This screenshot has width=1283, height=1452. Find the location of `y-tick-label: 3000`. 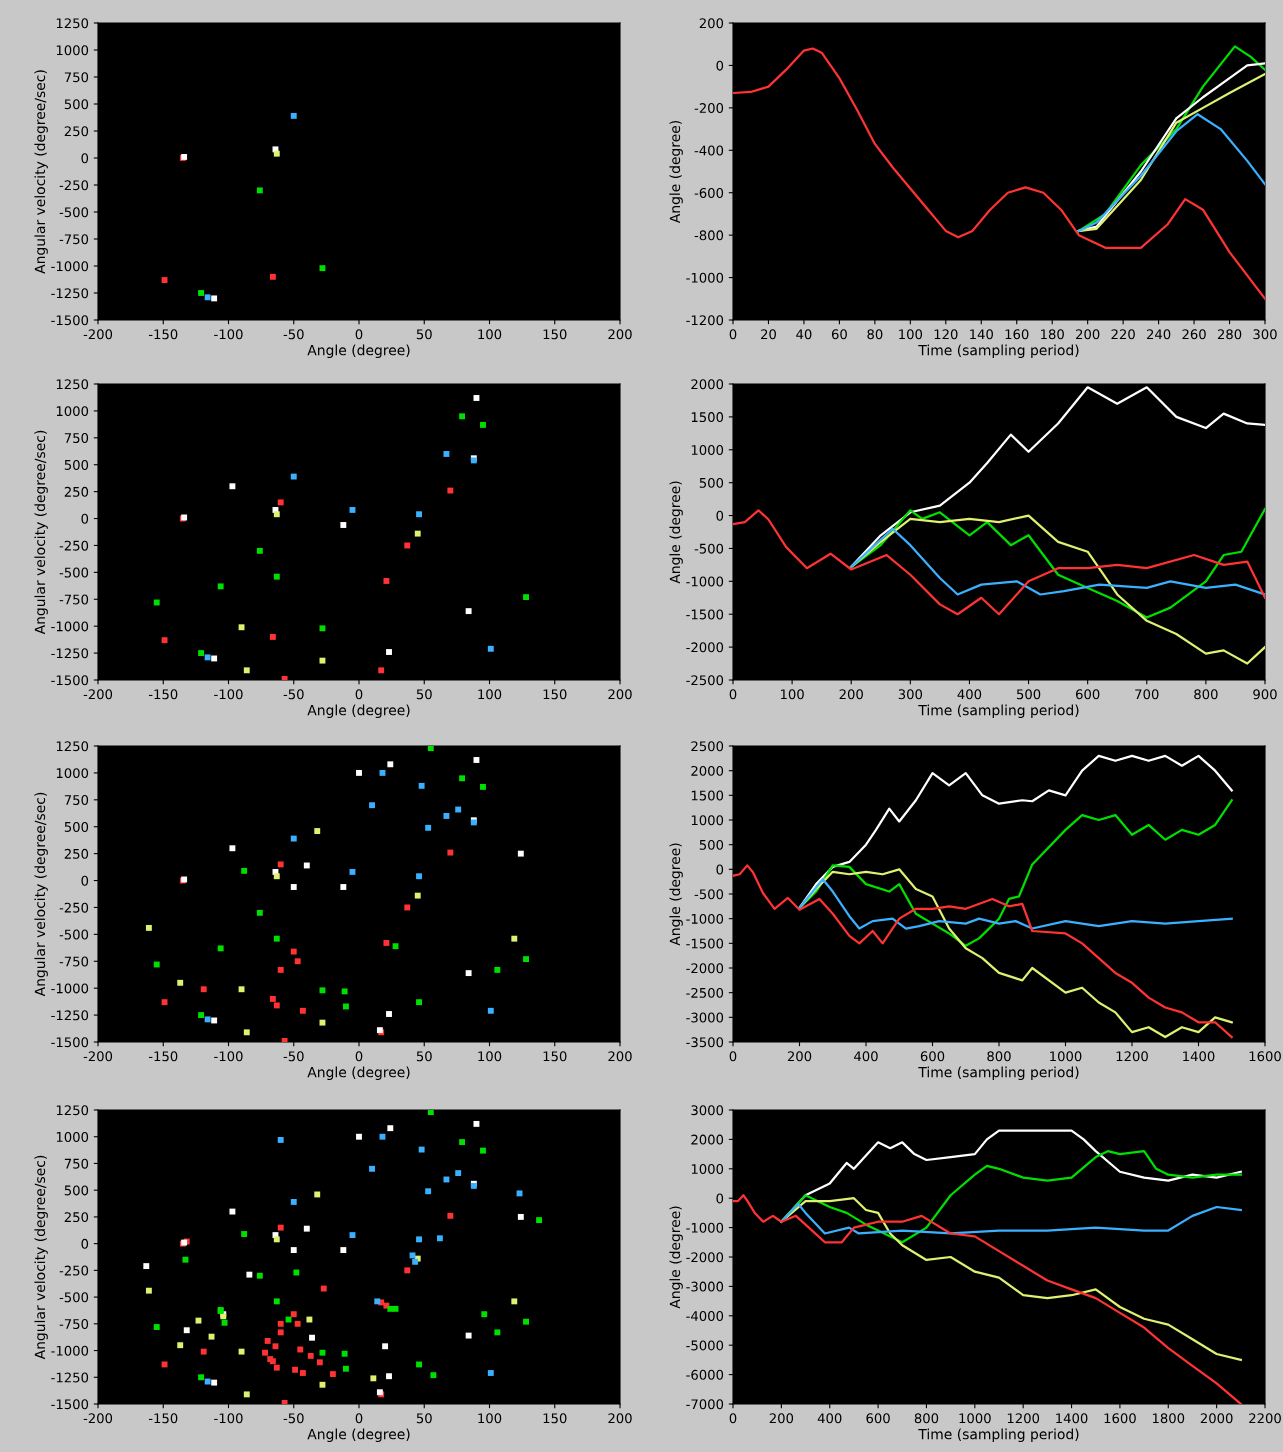

y-tick-label: 3000 is located at coordinates (707, 1110).